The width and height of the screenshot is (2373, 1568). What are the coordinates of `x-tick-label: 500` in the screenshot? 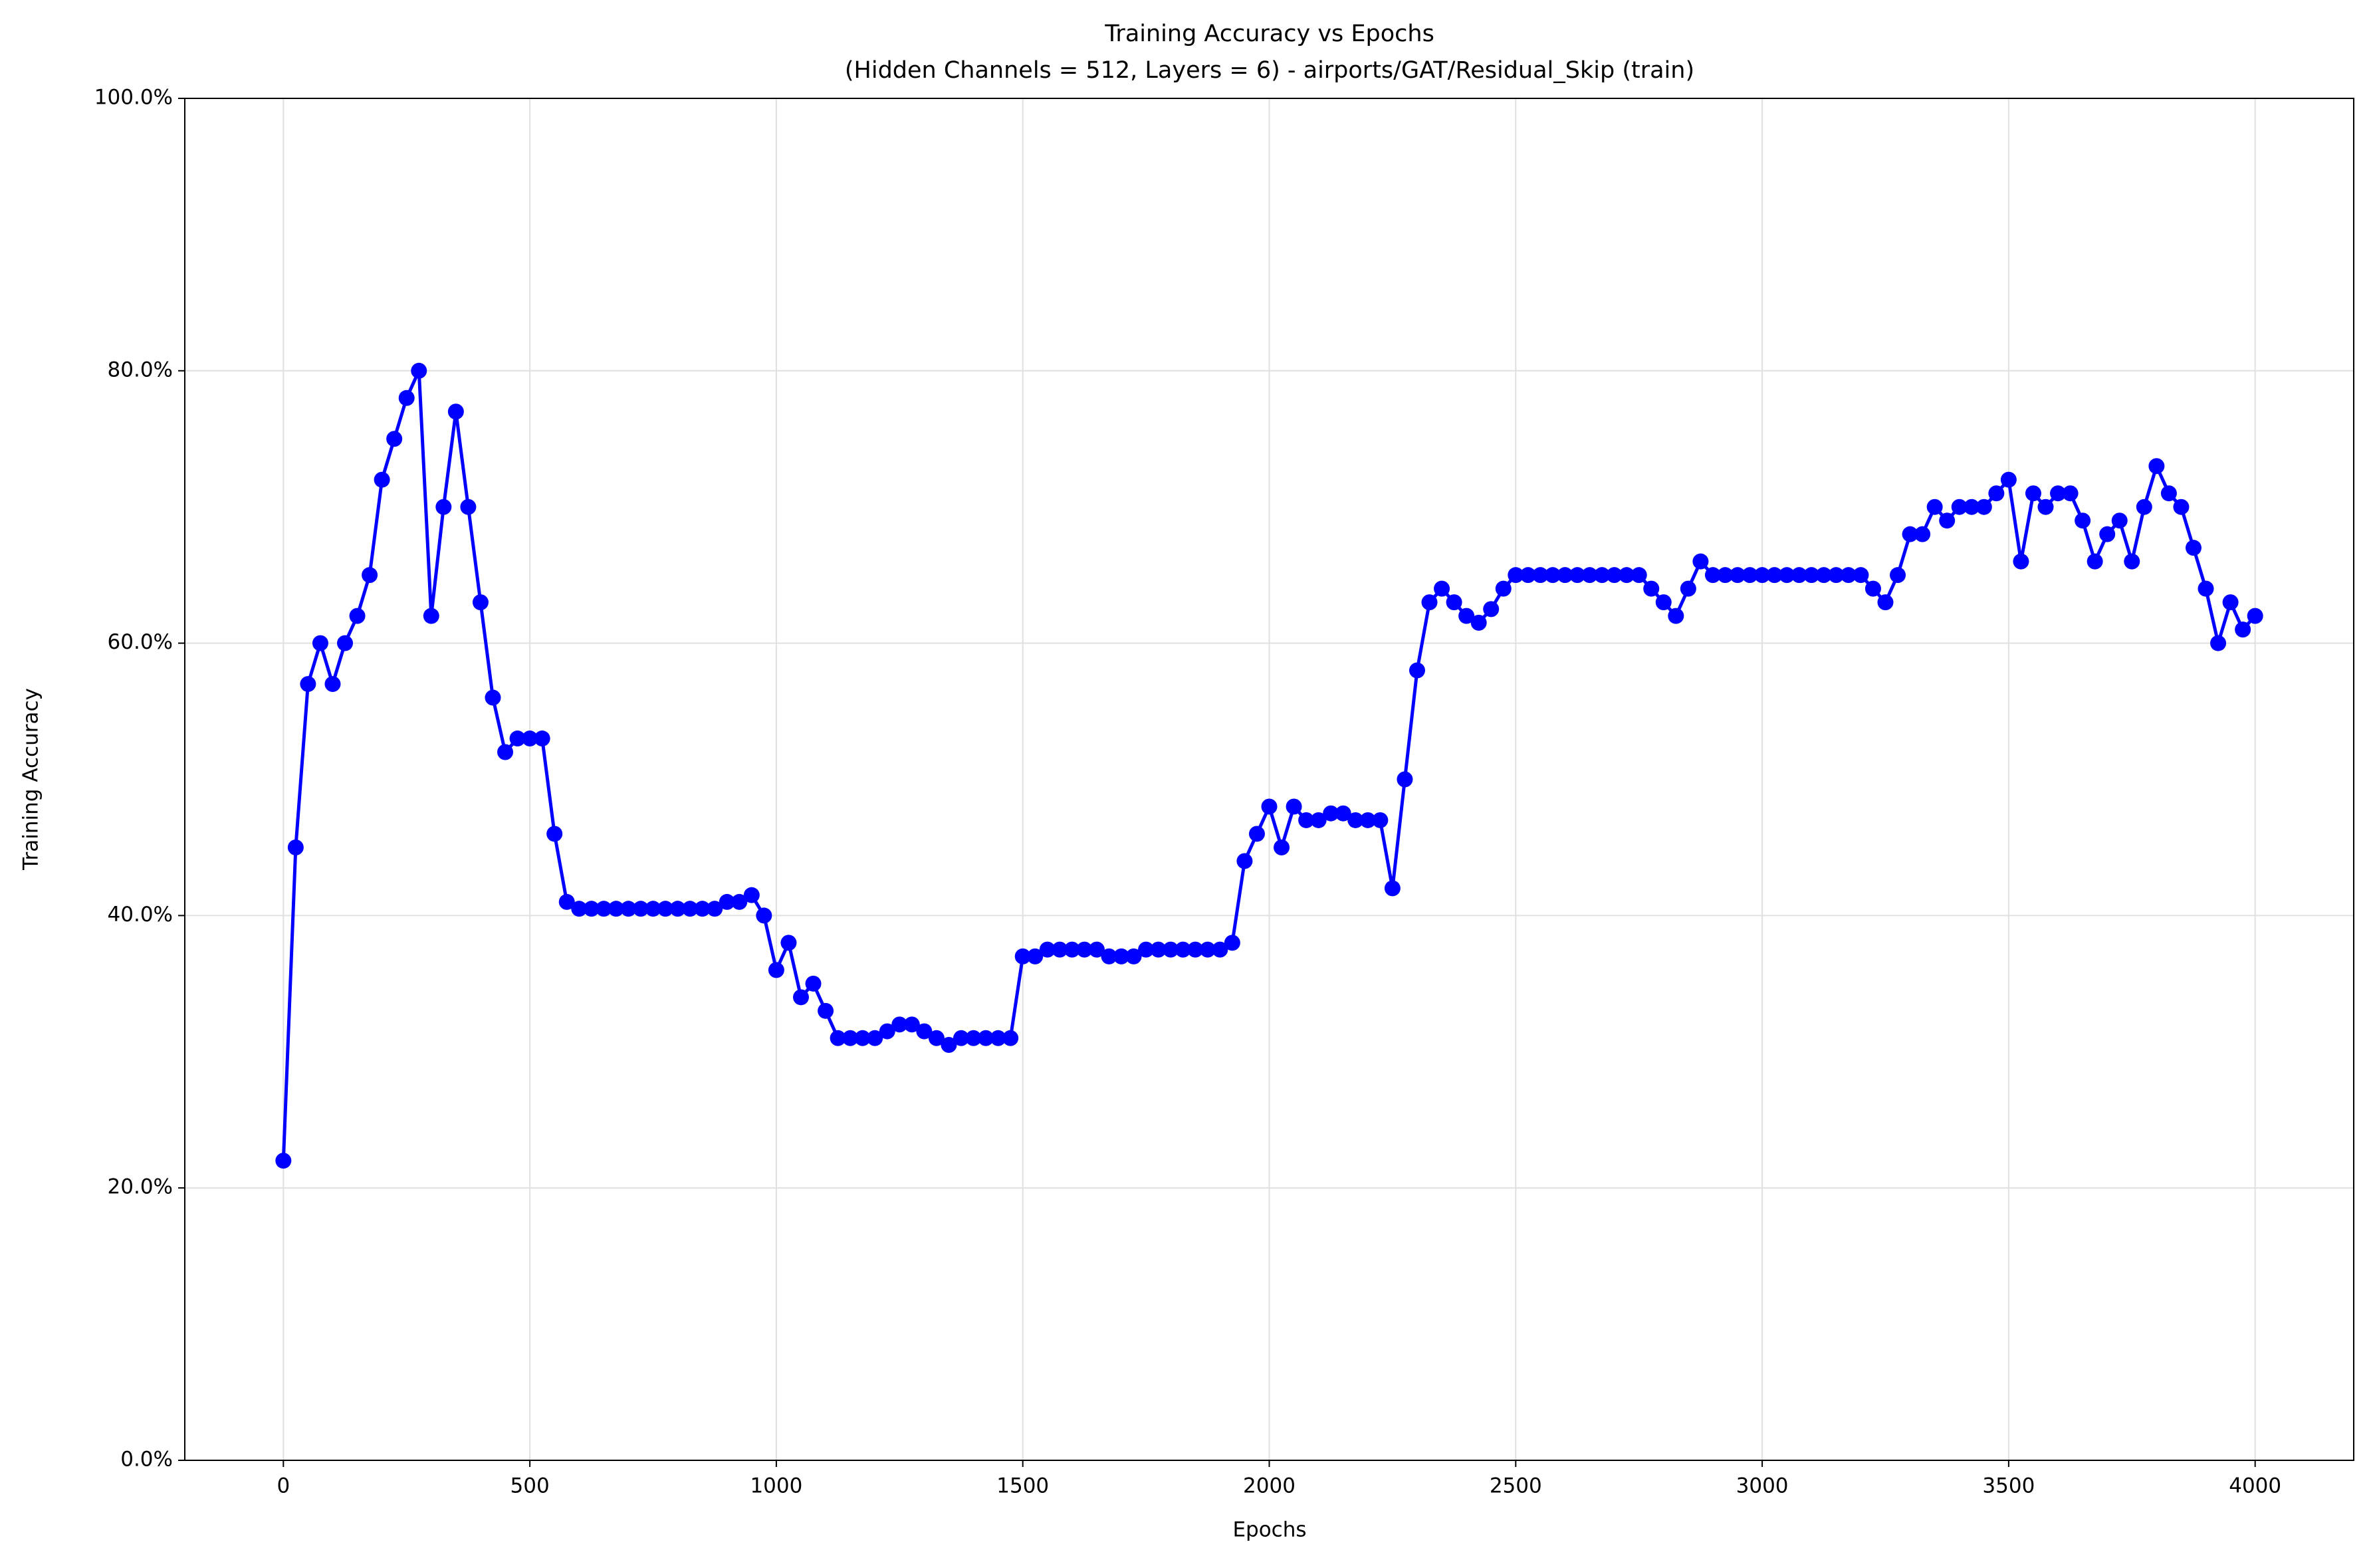 It's located at (530, 1486).